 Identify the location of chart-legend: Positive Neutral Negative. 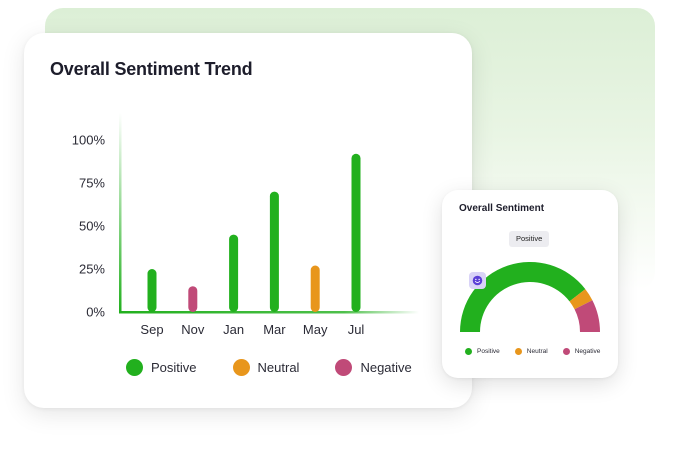
(287, 367).